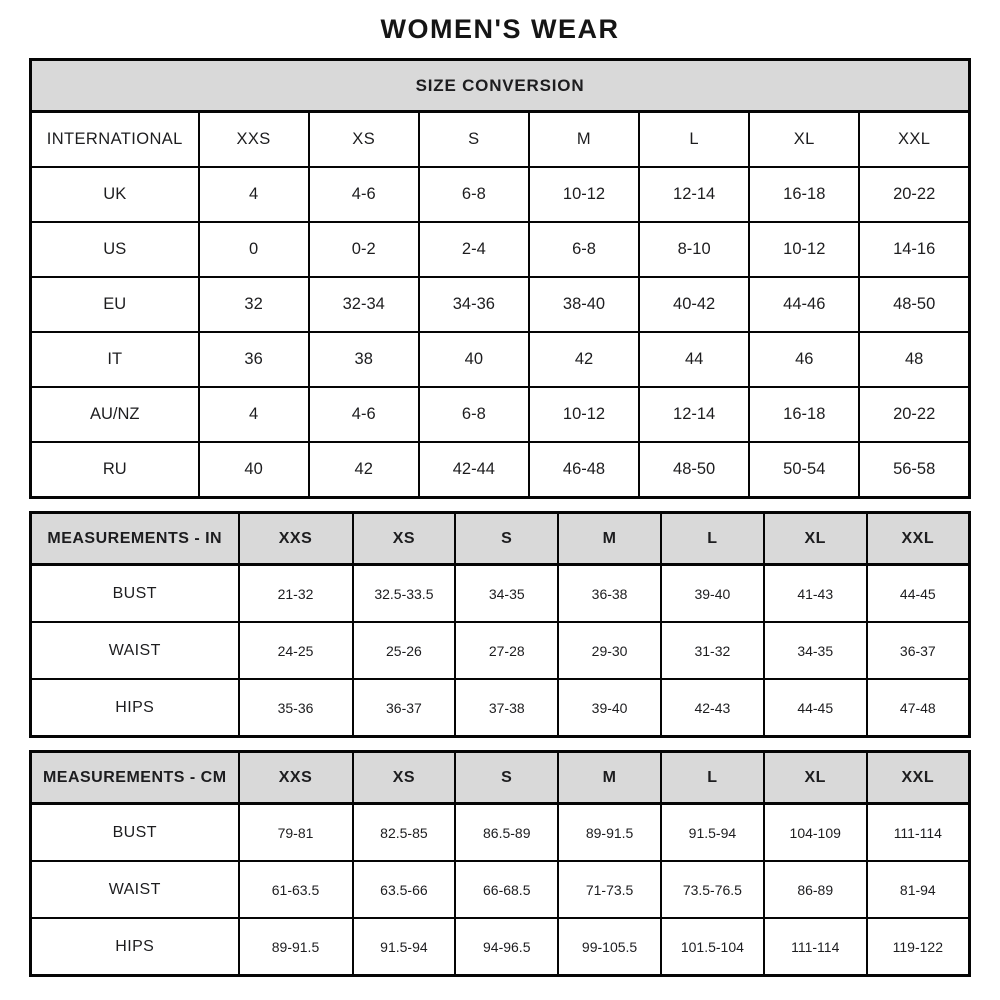  I want to click on cell: 32.5-33.5, so click(404, 593).